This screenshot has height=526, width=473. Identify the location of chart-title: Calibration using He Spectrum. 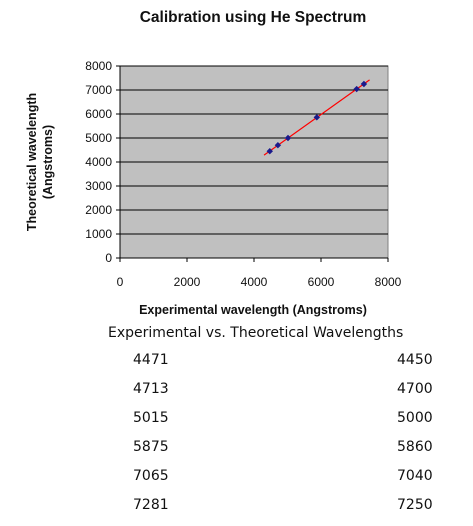
(253, 17).